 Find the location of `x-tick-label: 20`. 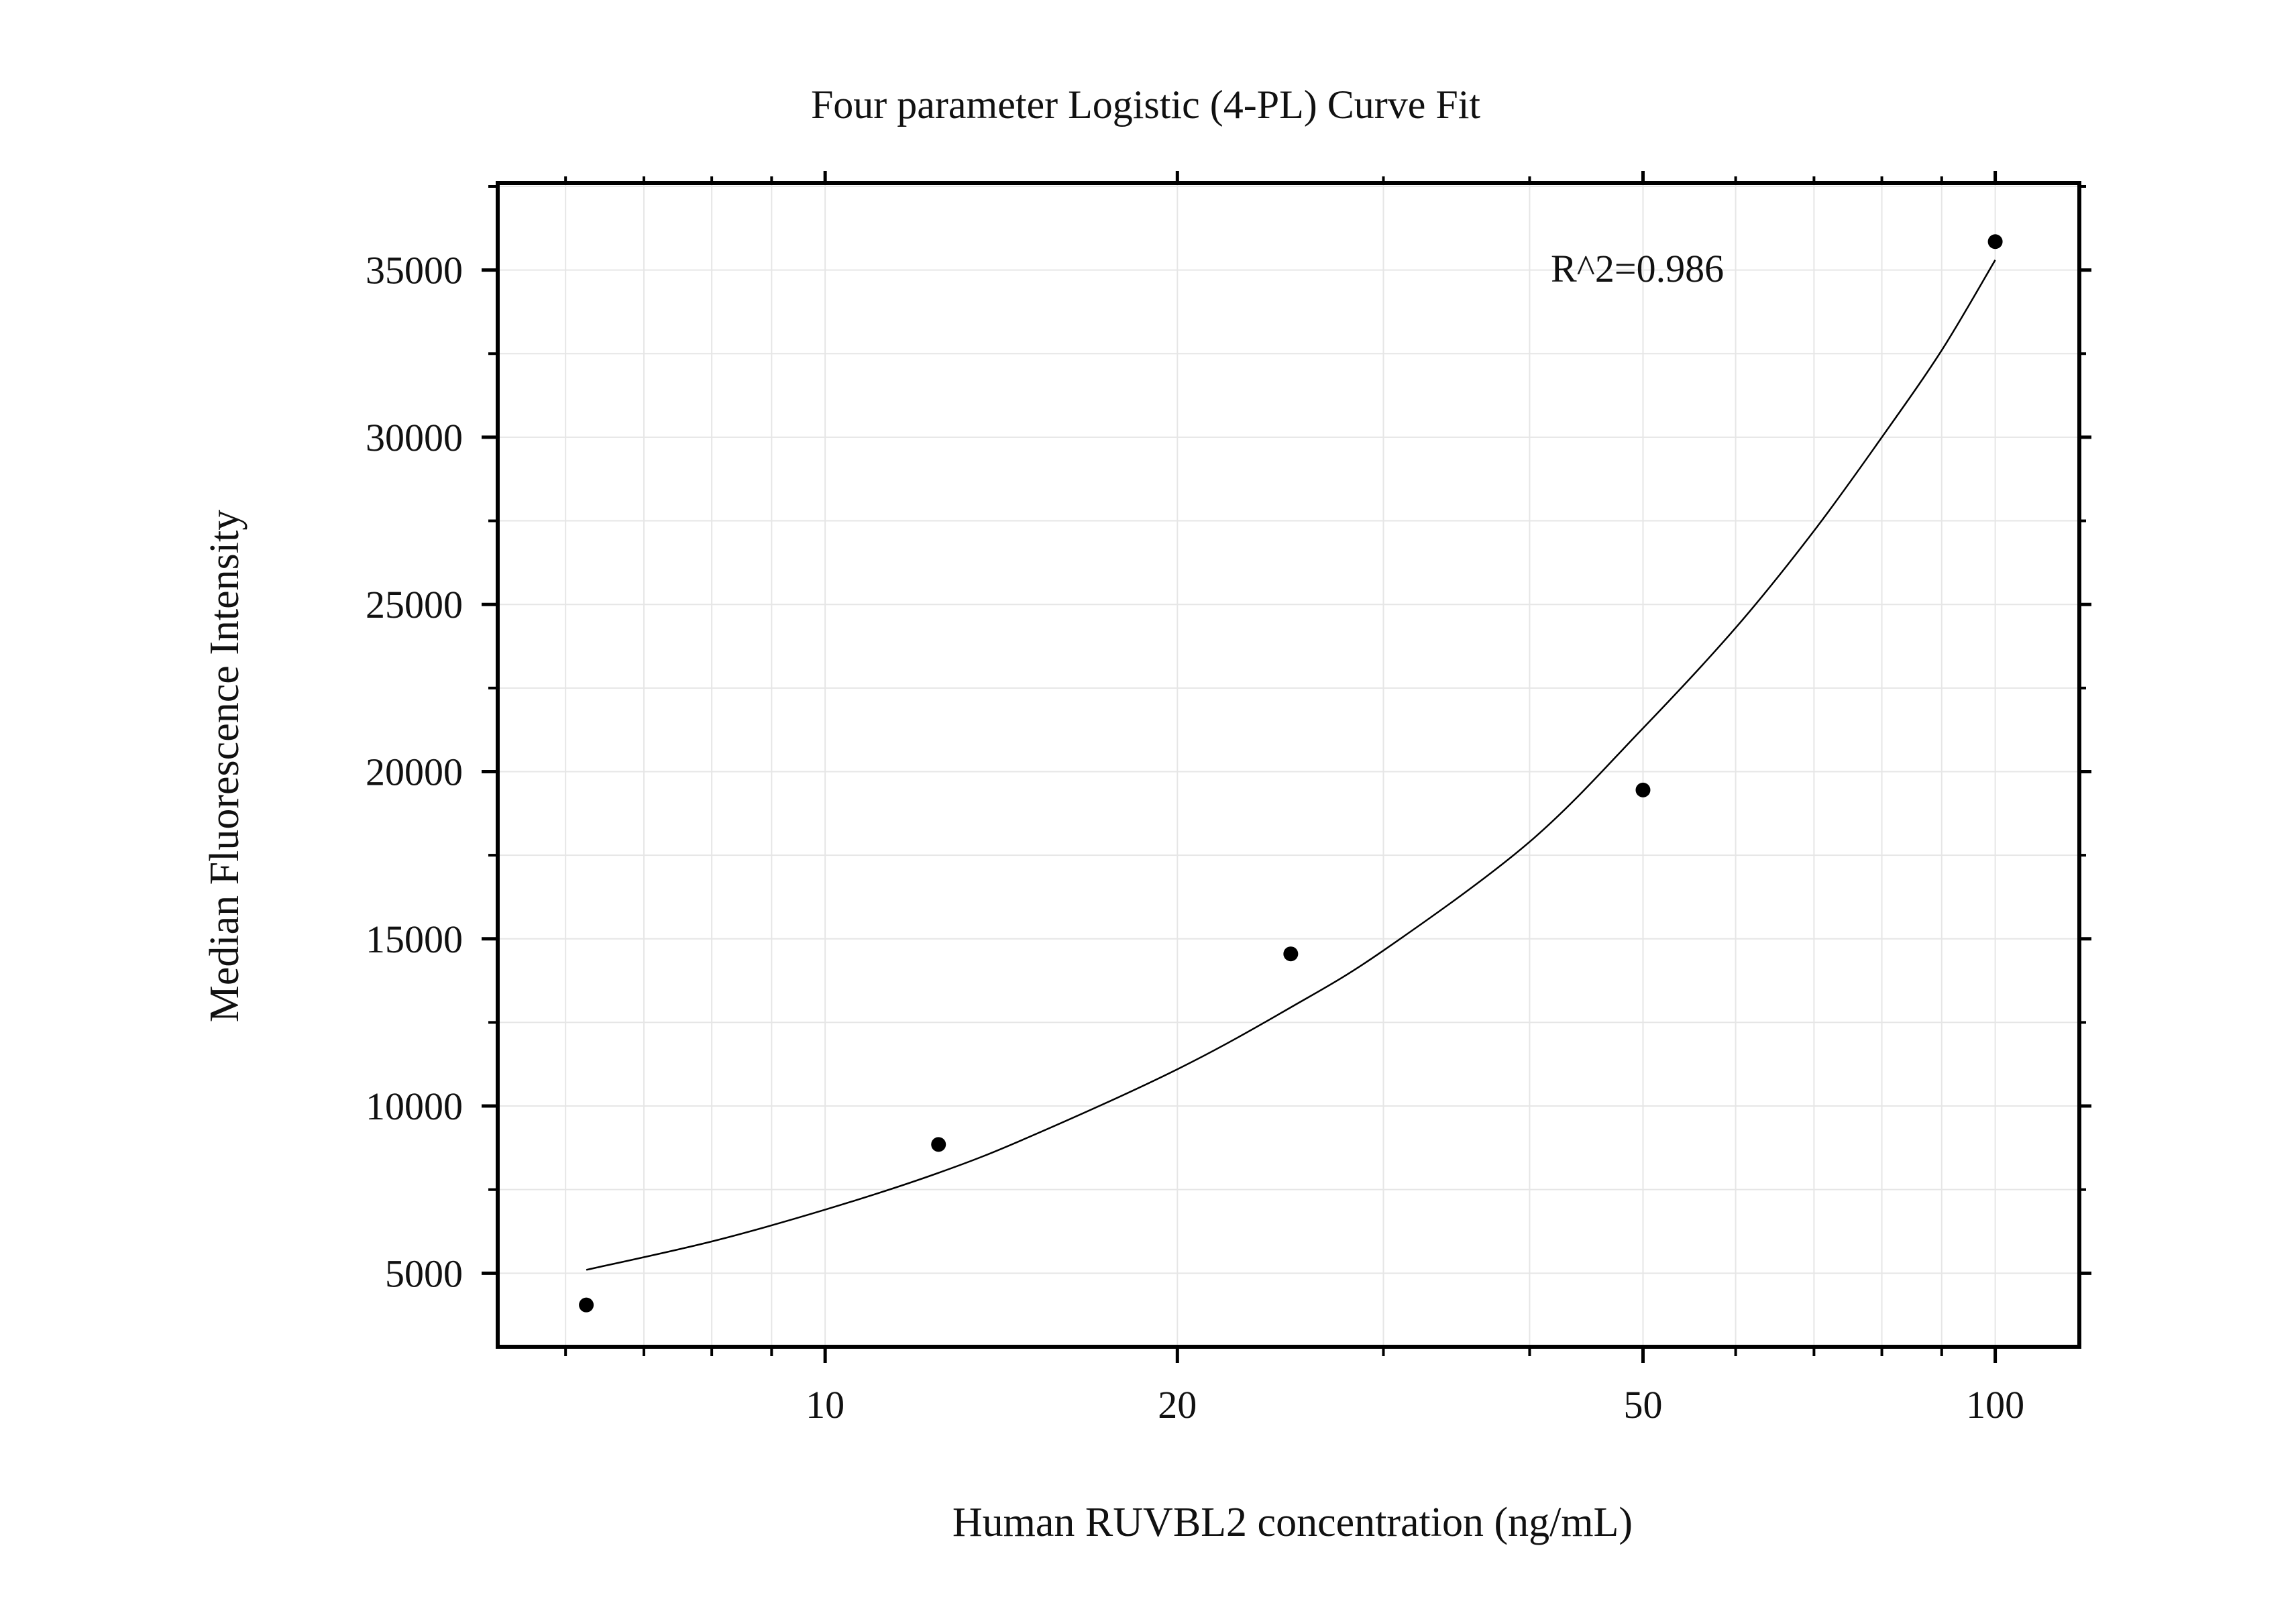

x-tick-label: 20 is located at coordinates (1177, 1405).